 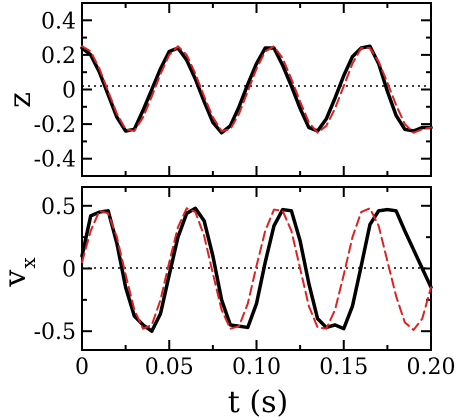 What do you see at coordinates (431, 367) in the screenshot?
I see `x-tick-label: 0.20` at bounding box center [431, 367].